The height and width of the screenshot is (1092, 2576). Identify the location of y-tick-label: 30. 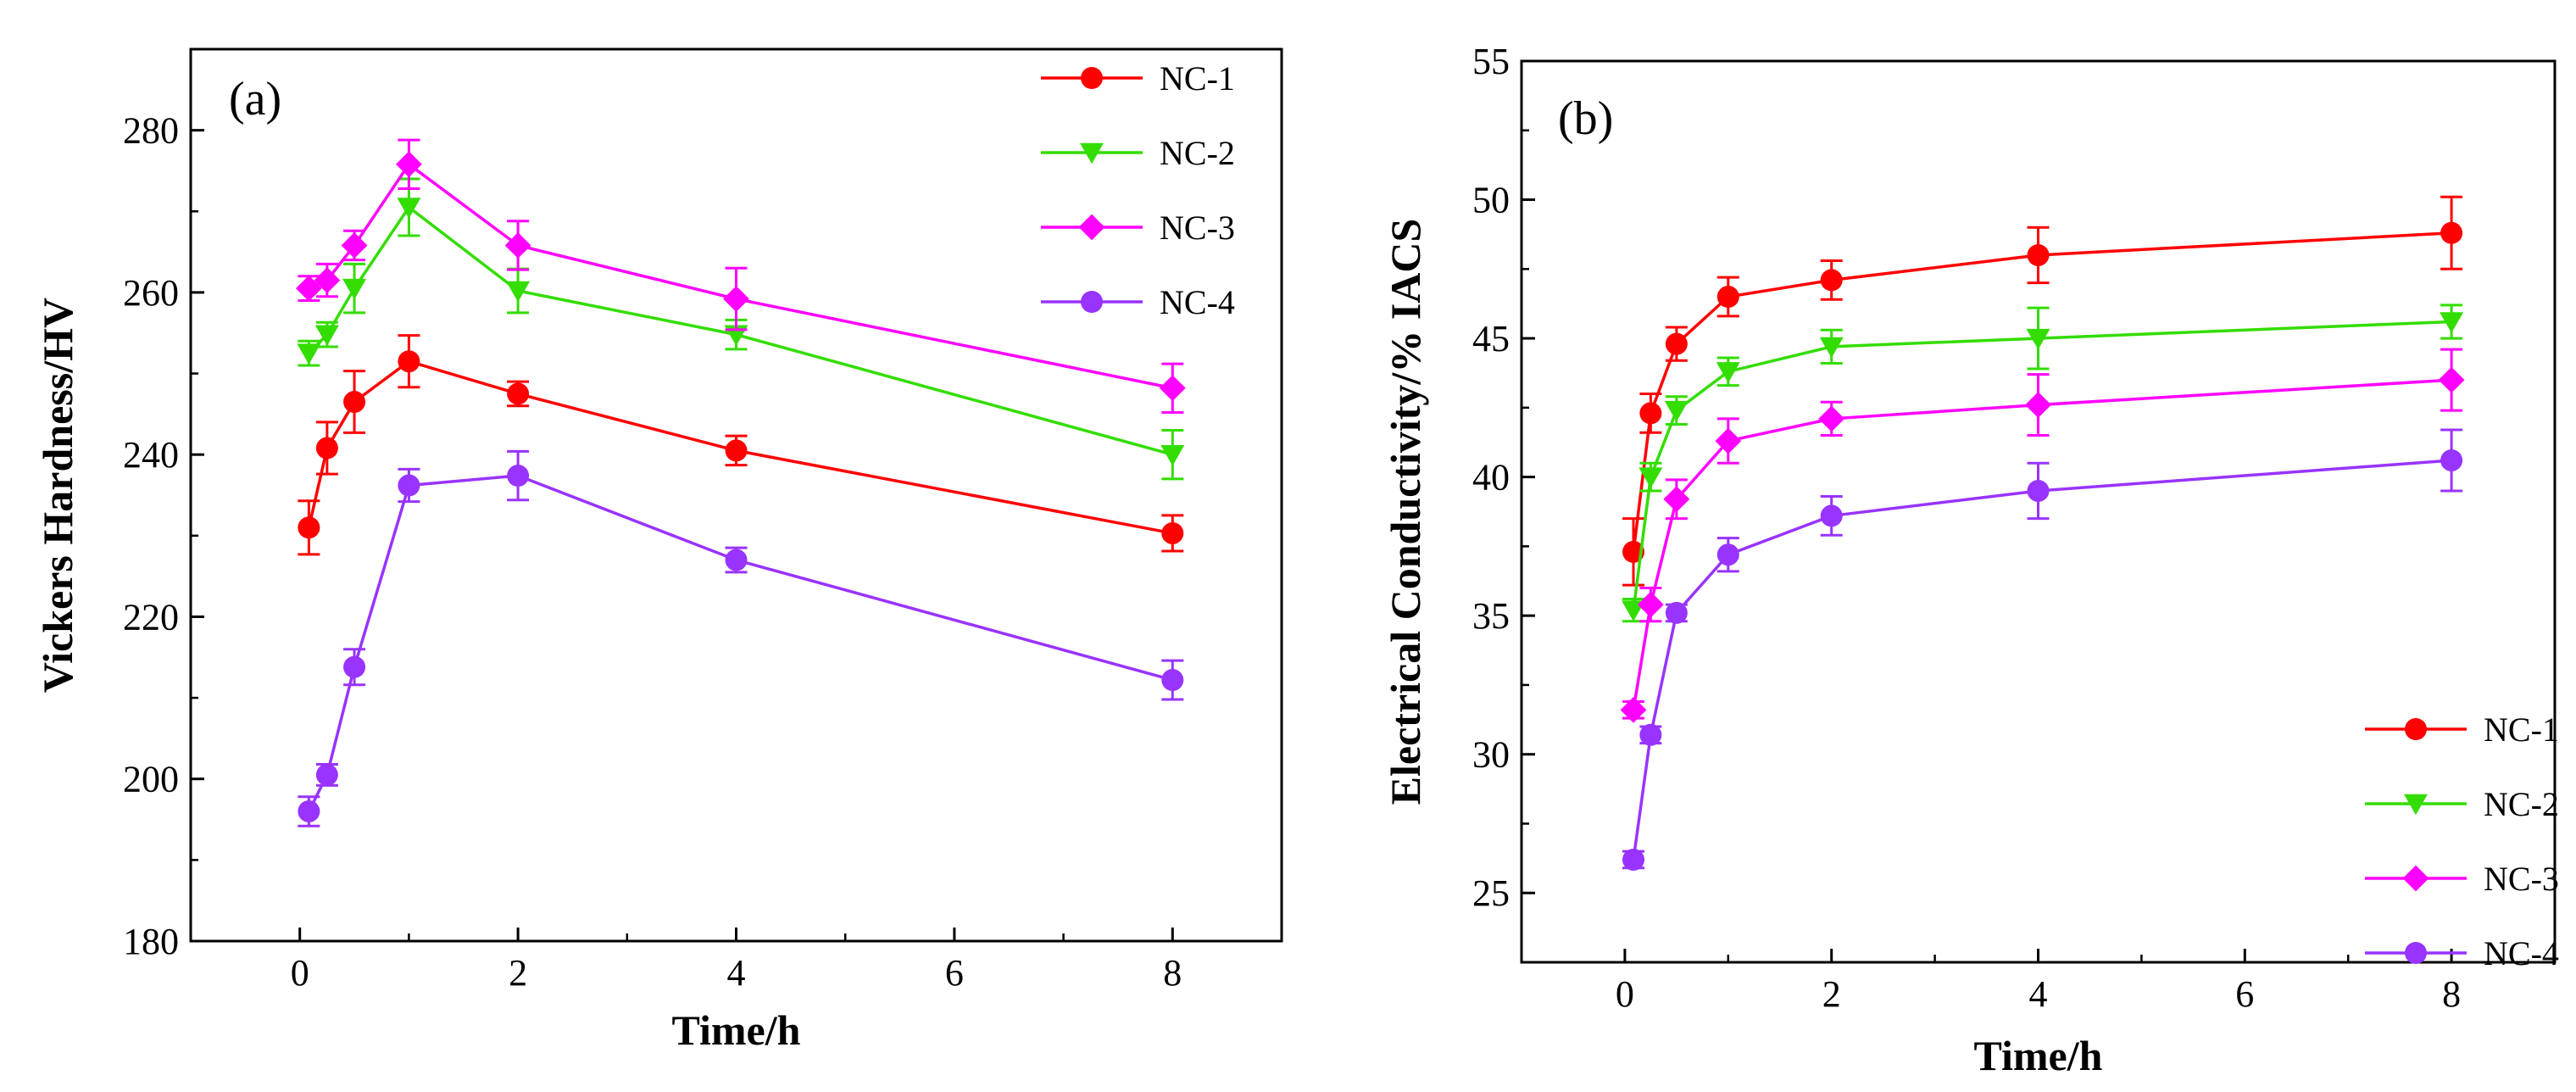
(1491, 755).